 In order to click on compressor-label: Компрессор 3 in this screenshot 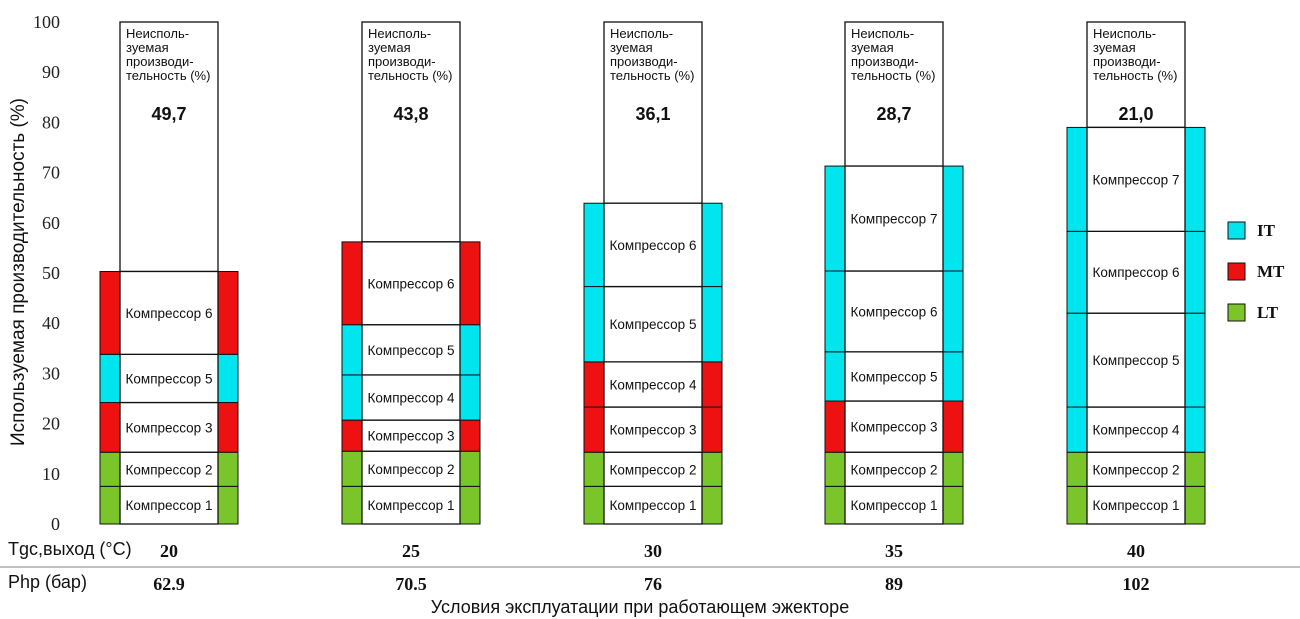, I will do `click(653, 430)`.